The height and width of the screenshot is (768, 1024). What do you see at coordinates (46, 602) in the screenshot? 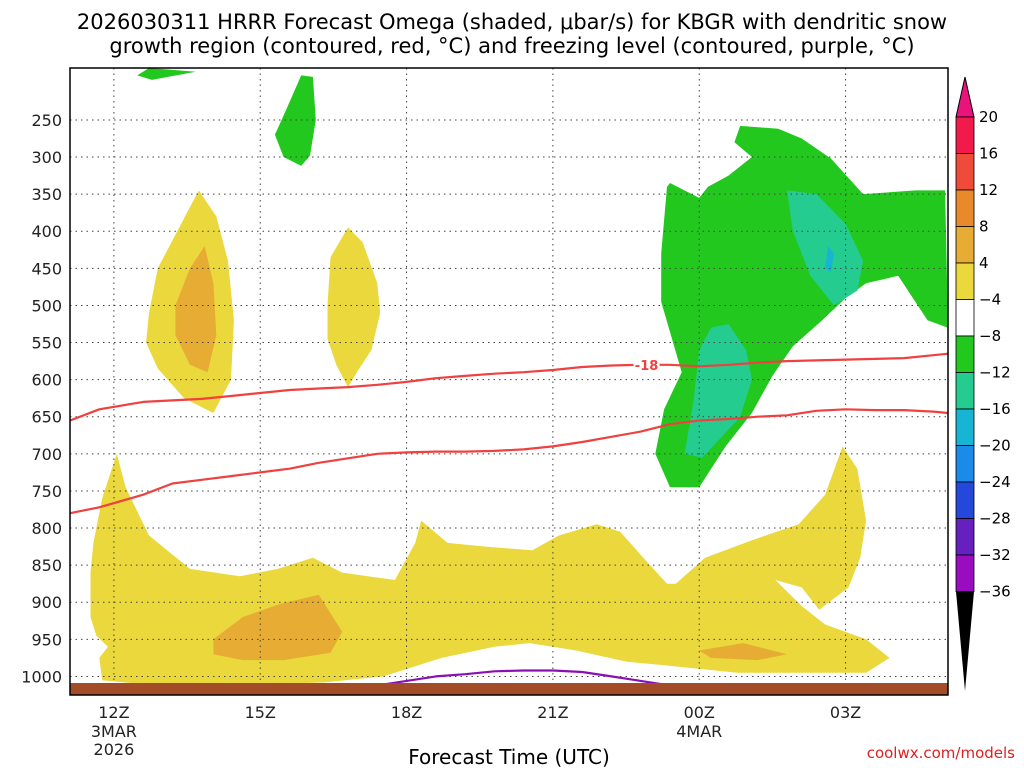
I see `y-tick-label-900: 900` at bounding box center [46, 602].